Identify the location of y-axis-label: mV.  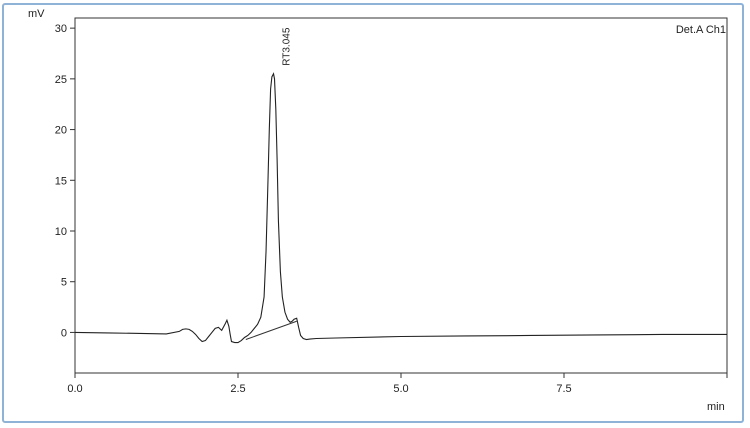
(36, 14).